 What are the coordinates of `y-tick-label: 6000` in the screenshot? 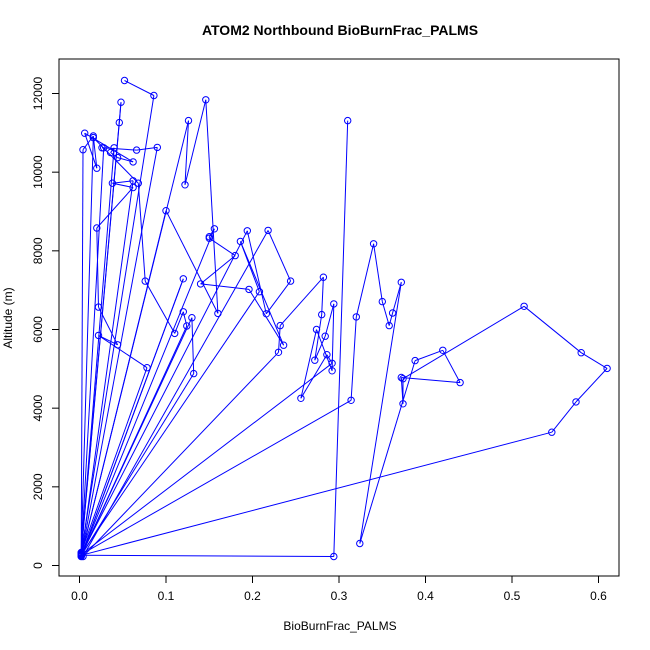 It's located at (38, 329).